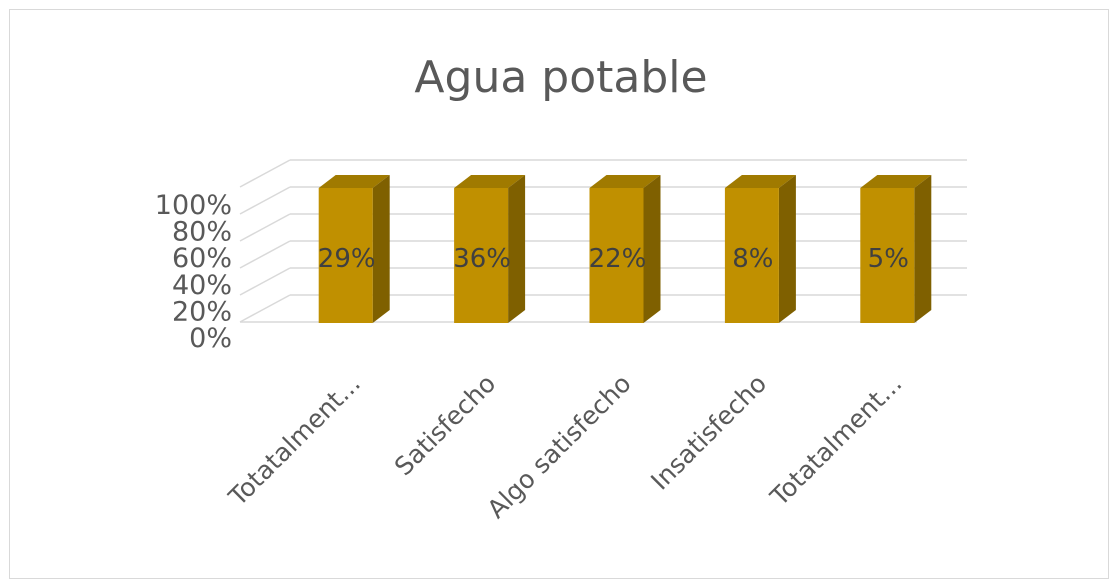 The image size is (1114, 579). I want to click on bars, so click(625, 249).